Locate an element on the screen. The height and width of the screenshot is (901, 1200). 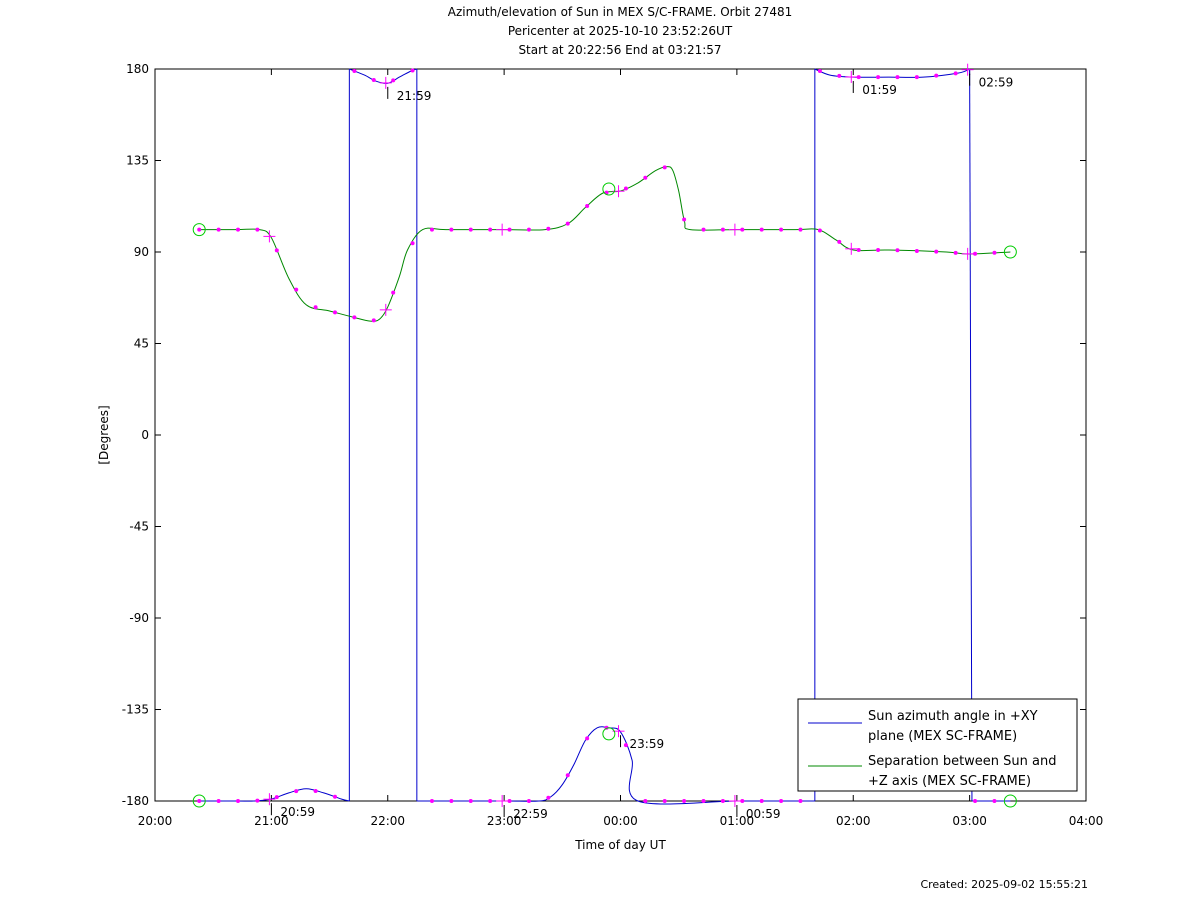
legend-azimuth-label-2: plane (MEX SC-FRAME) is located at coordinates (942, 736).